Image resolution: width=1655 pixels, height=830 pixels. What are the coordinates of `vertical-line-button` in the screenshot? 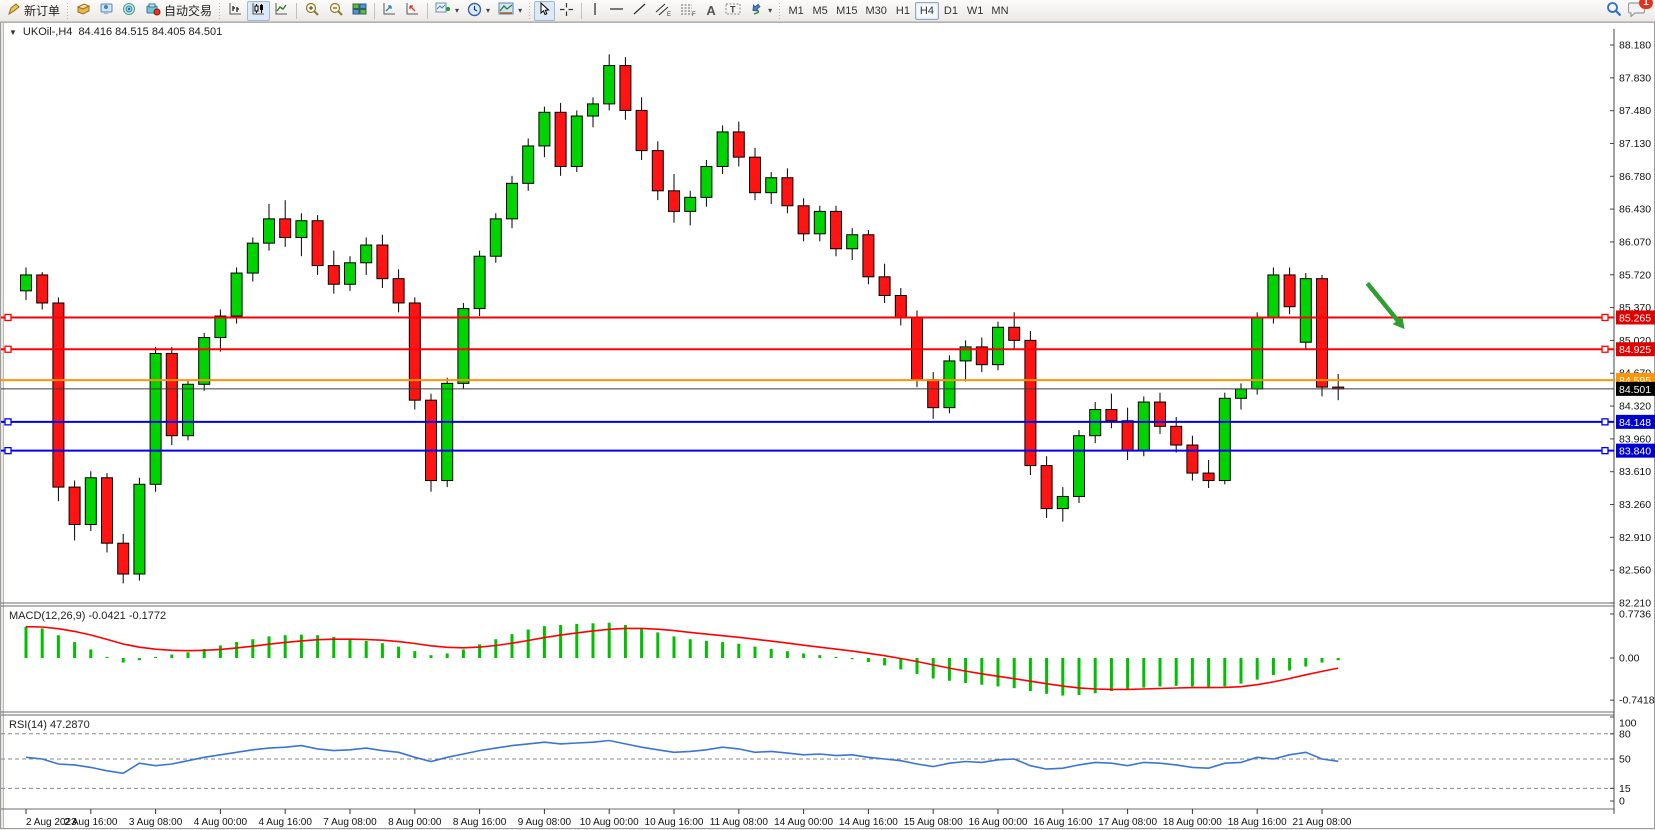 It's located at (595, 11).